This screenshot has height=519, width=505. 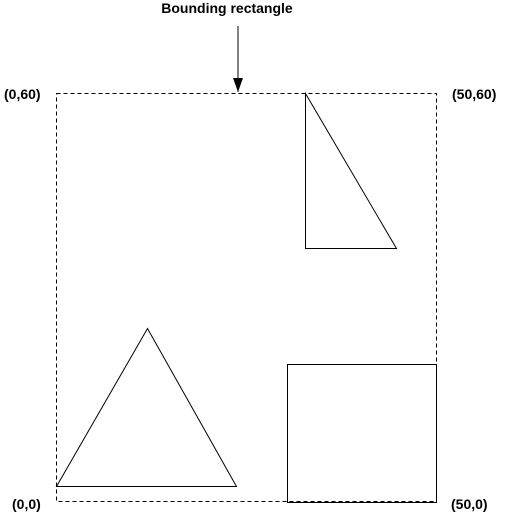 What do you see at coordinates (362, 433) in the screenshot?
I see `square` at bounding box center [362, 433].